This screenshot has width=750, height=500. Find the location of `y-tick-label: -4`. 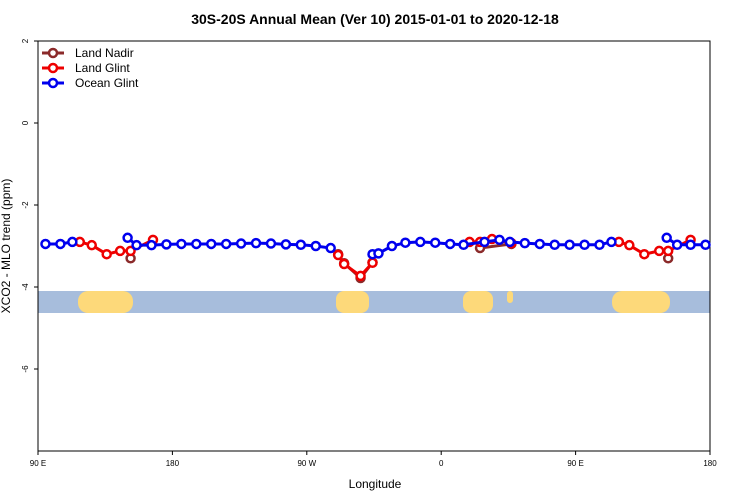

y-tick-label: -4 is located at coordinates (25, 287).